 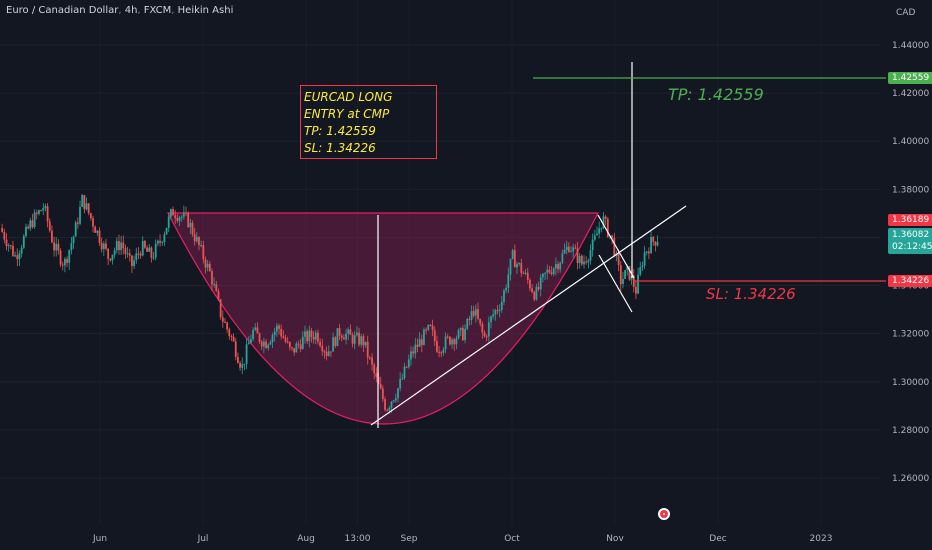 What do you see at coordinates (716, 94) in the screenshot?
I see `tp-label: TP: 1.42559` at bounding box center [716, 94].